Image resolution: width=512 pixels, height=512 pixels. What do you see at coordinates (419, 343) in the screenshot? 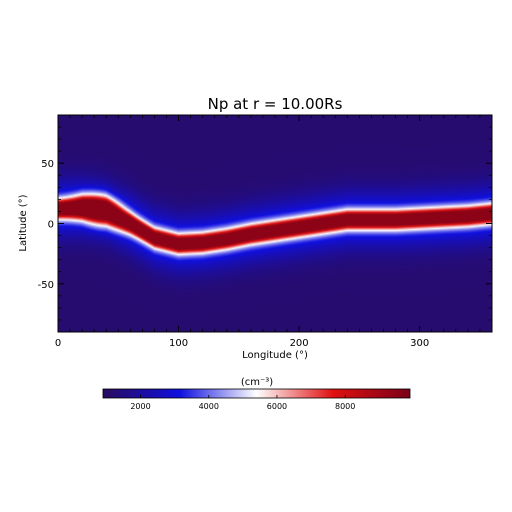
I see `x-tick-label: 300` at bounding box center [419, 343].